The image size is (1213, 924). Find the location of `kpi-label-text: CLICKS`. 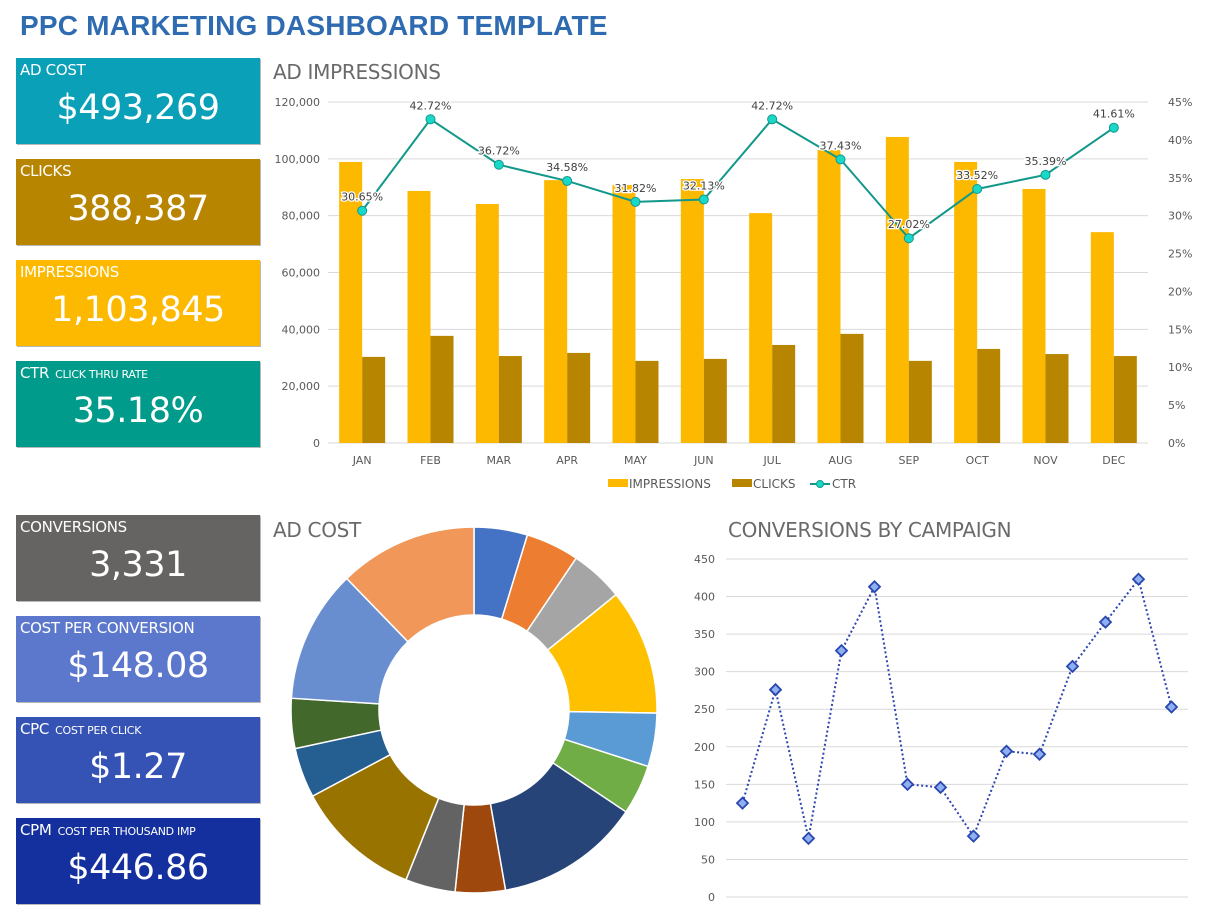

kpi-label-text: CLICKS is located at coordinates (46, 171).